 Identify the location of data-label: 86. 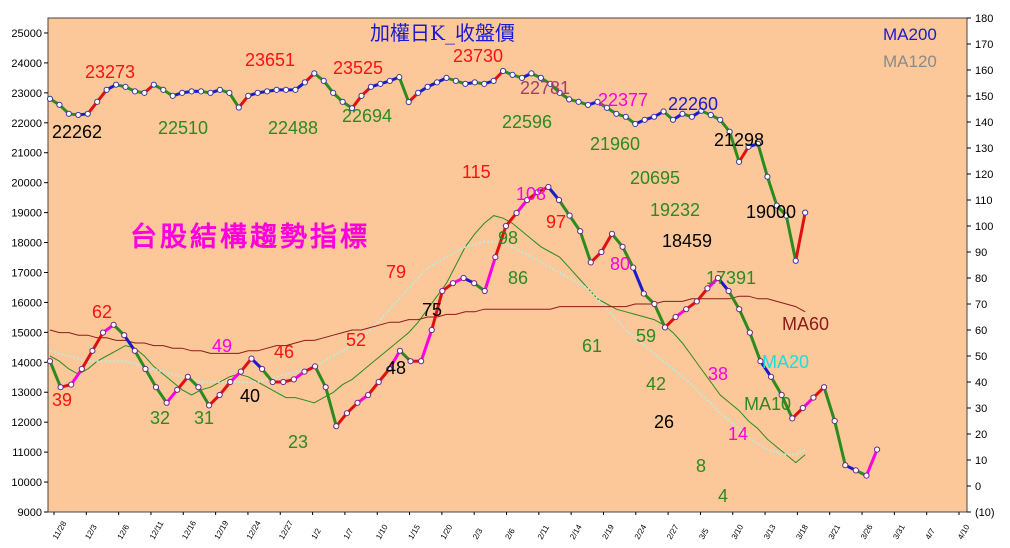
(518, 278).